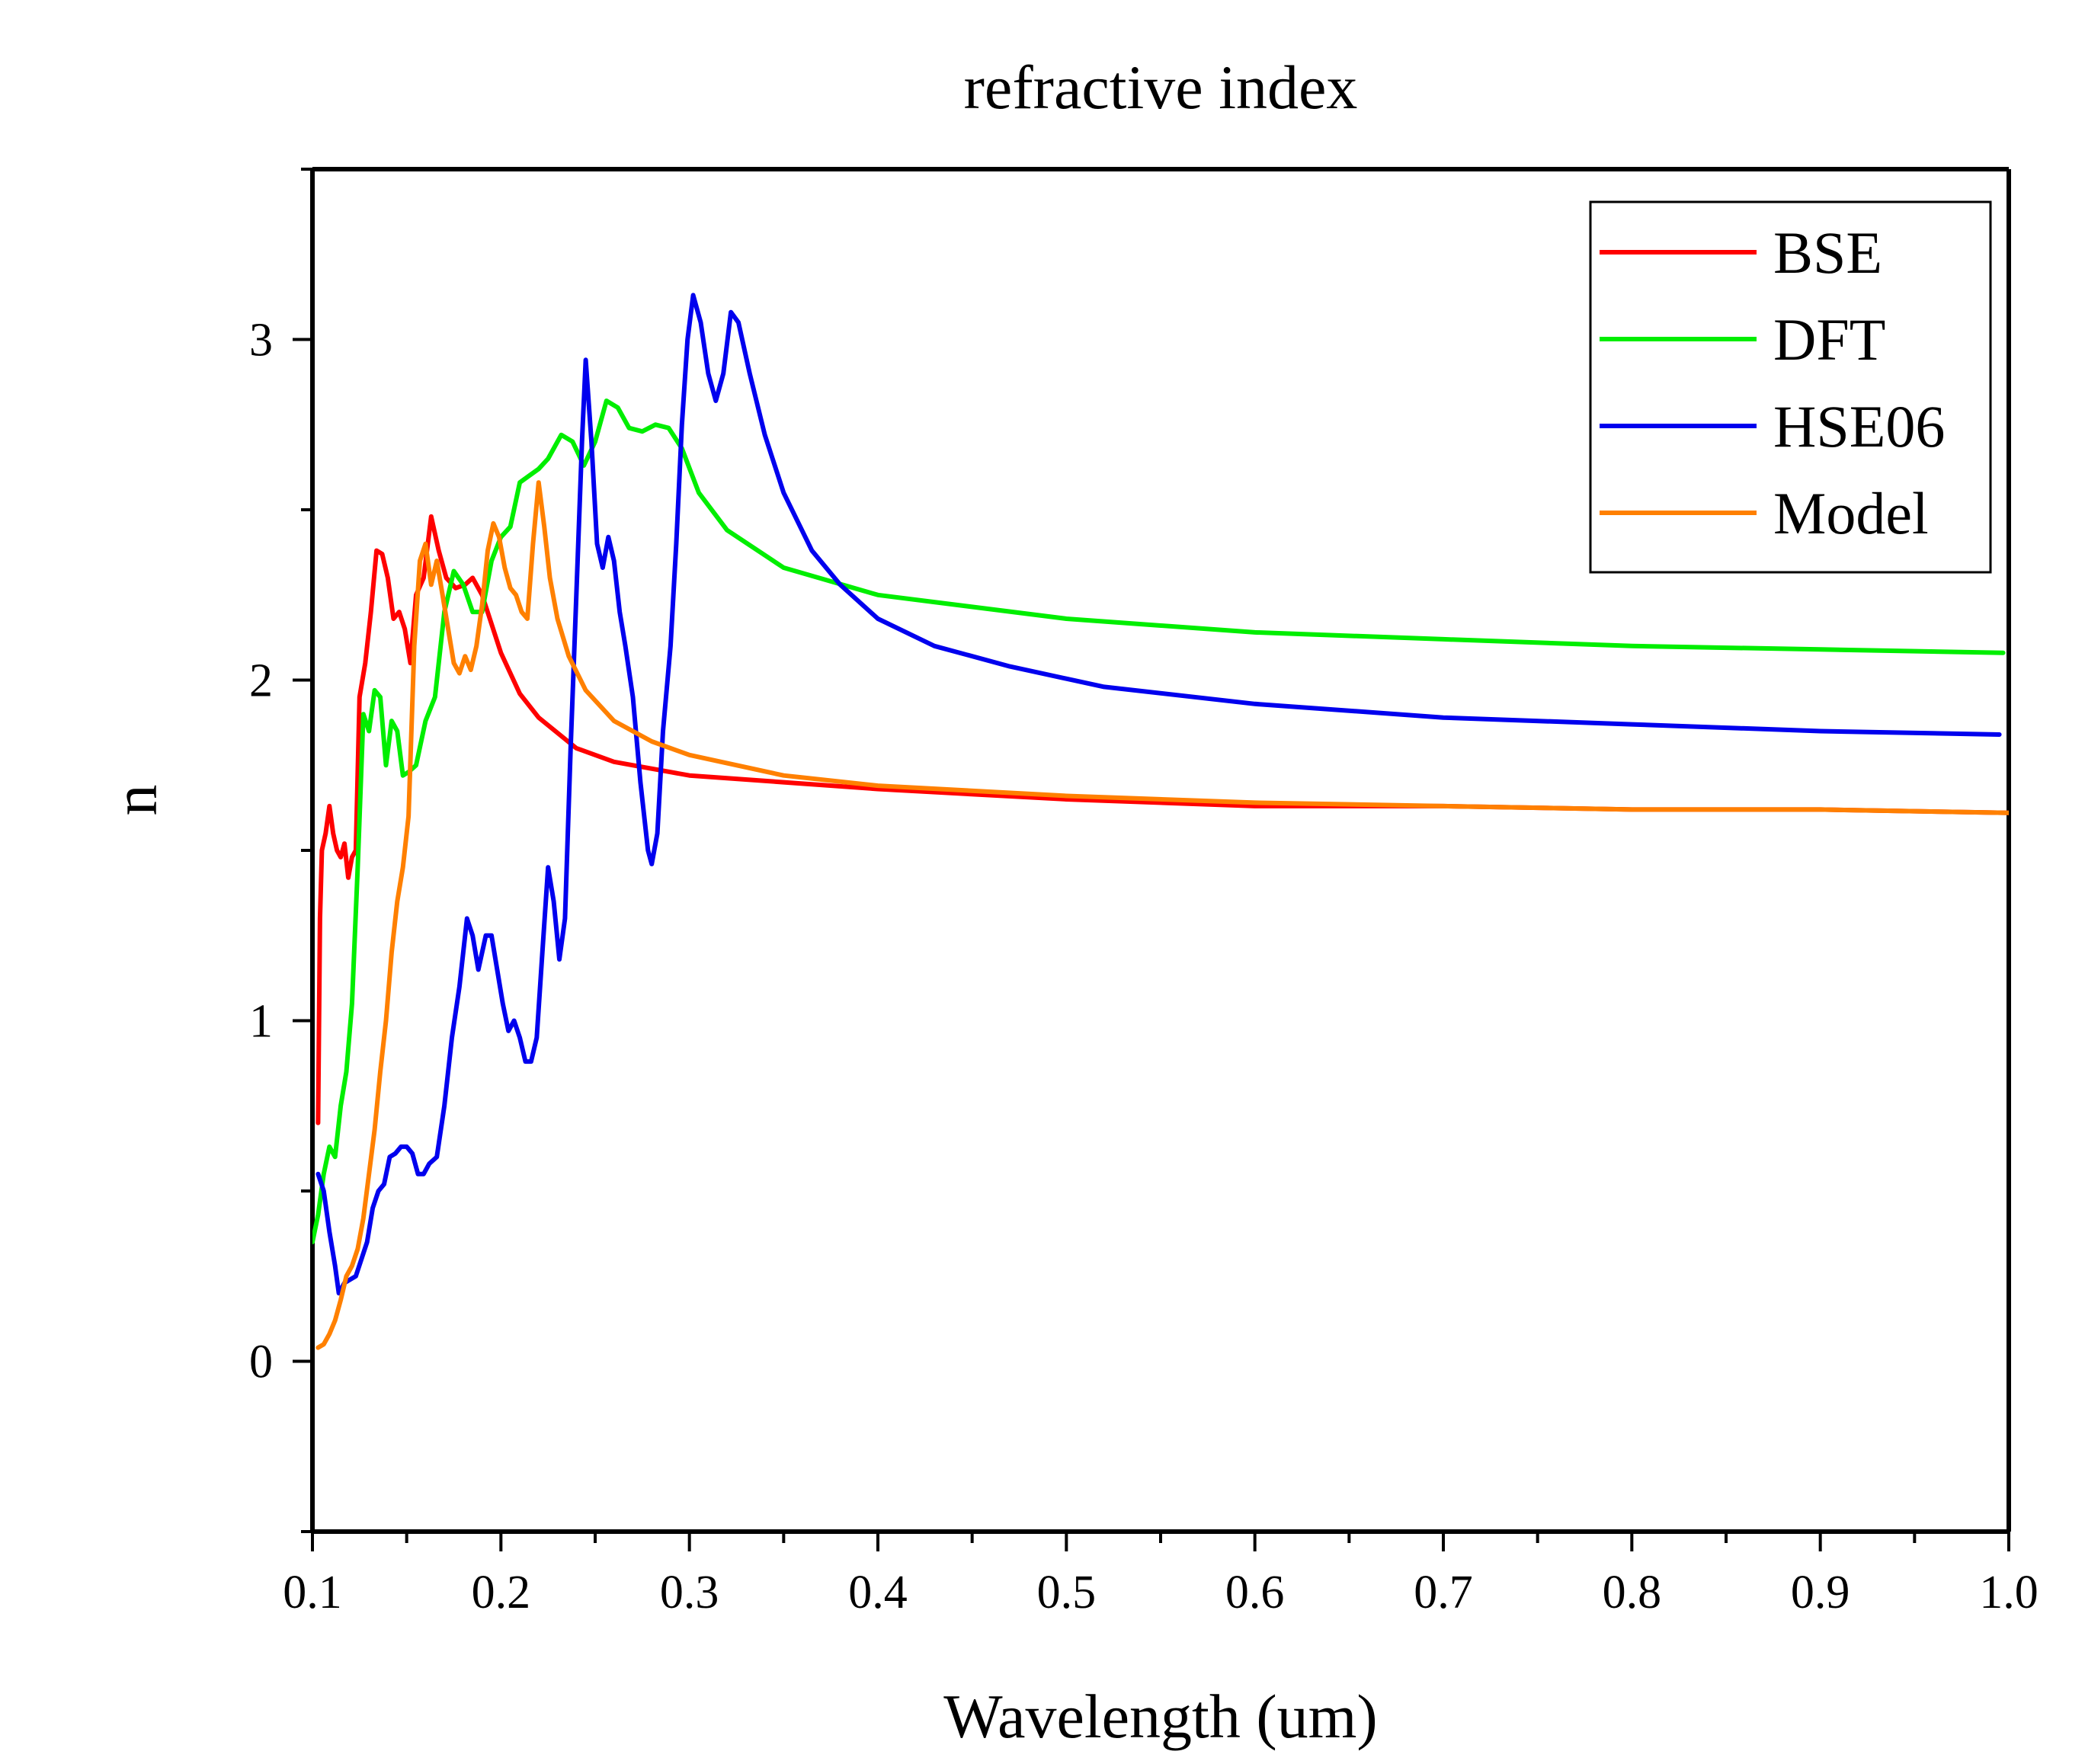 Image resolution: width=2085 pixels, height=1764 pixels. What do you see at coordinates (1633, 1593) in the screenshot?
I see `x-tick-label: 0.8` at bounding box center [1633, 1593].